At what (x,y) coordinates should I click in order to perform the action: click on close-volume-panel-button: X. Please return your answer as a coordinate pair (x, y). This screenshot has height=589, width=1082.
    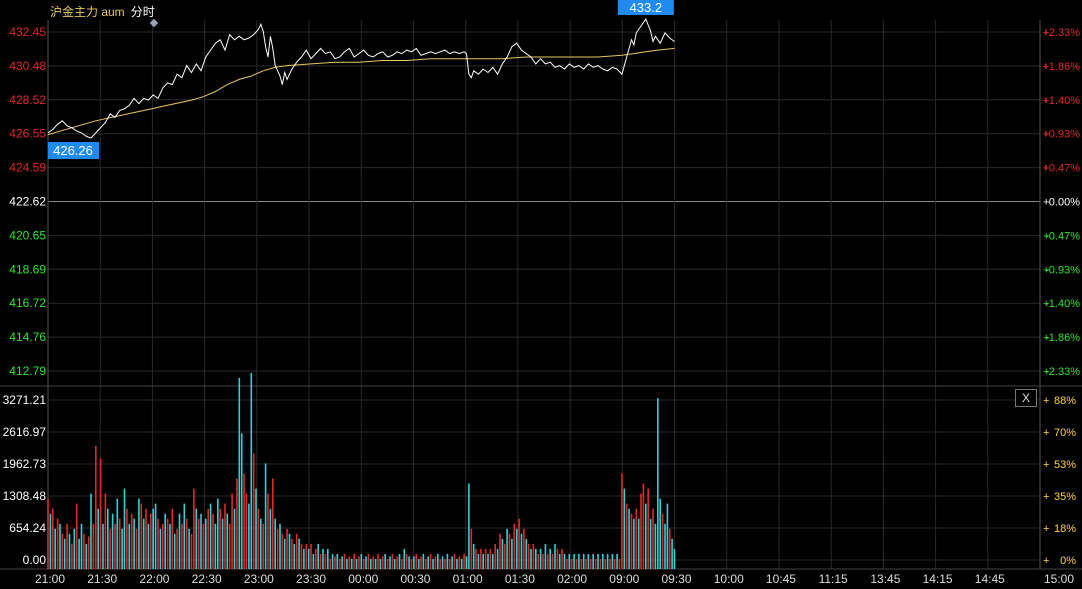
    Looking at the image, I should click on (1026, 398).